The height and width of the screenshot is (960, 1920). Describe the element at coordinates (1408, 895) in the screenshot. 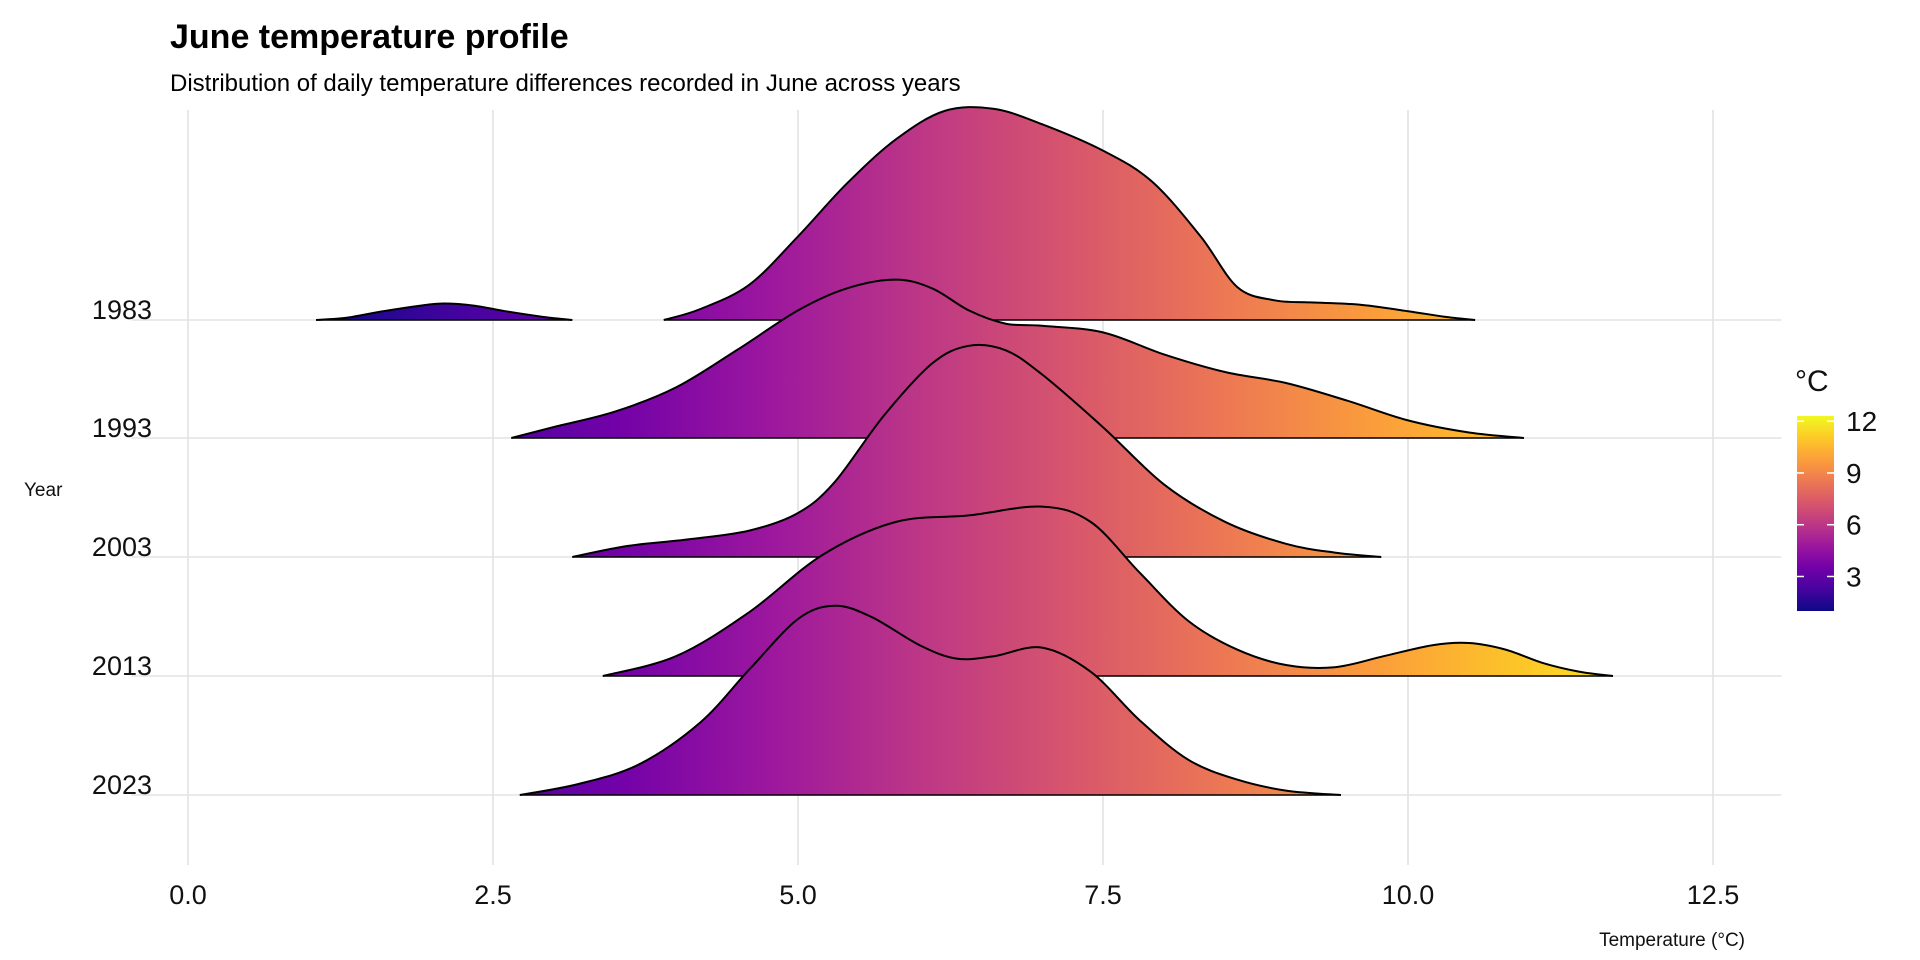

I see `x-tick-label: 10.0` at that location.